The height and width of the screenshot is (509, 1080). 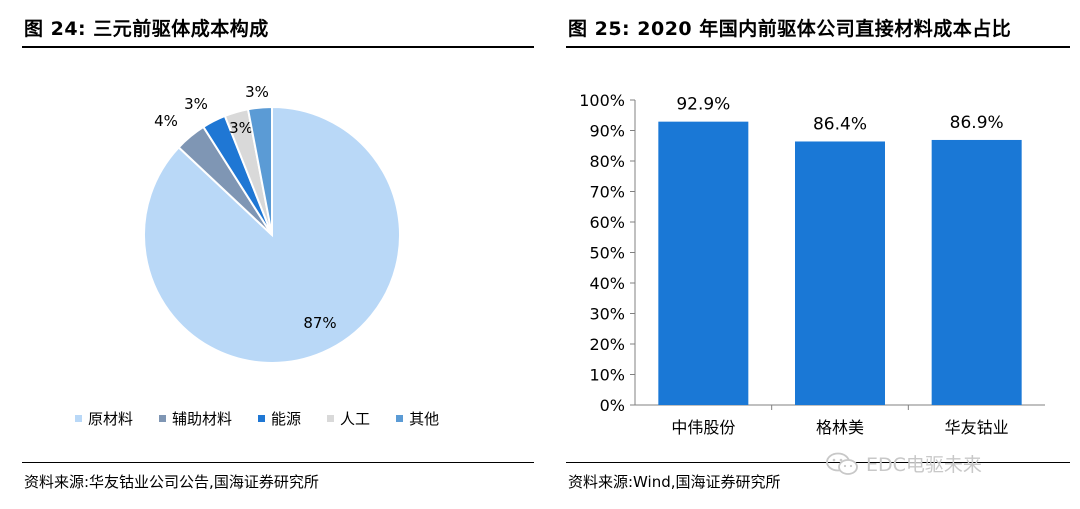 I want to click on pie-slice-label-0: 87%, so click(x=319, y=323).